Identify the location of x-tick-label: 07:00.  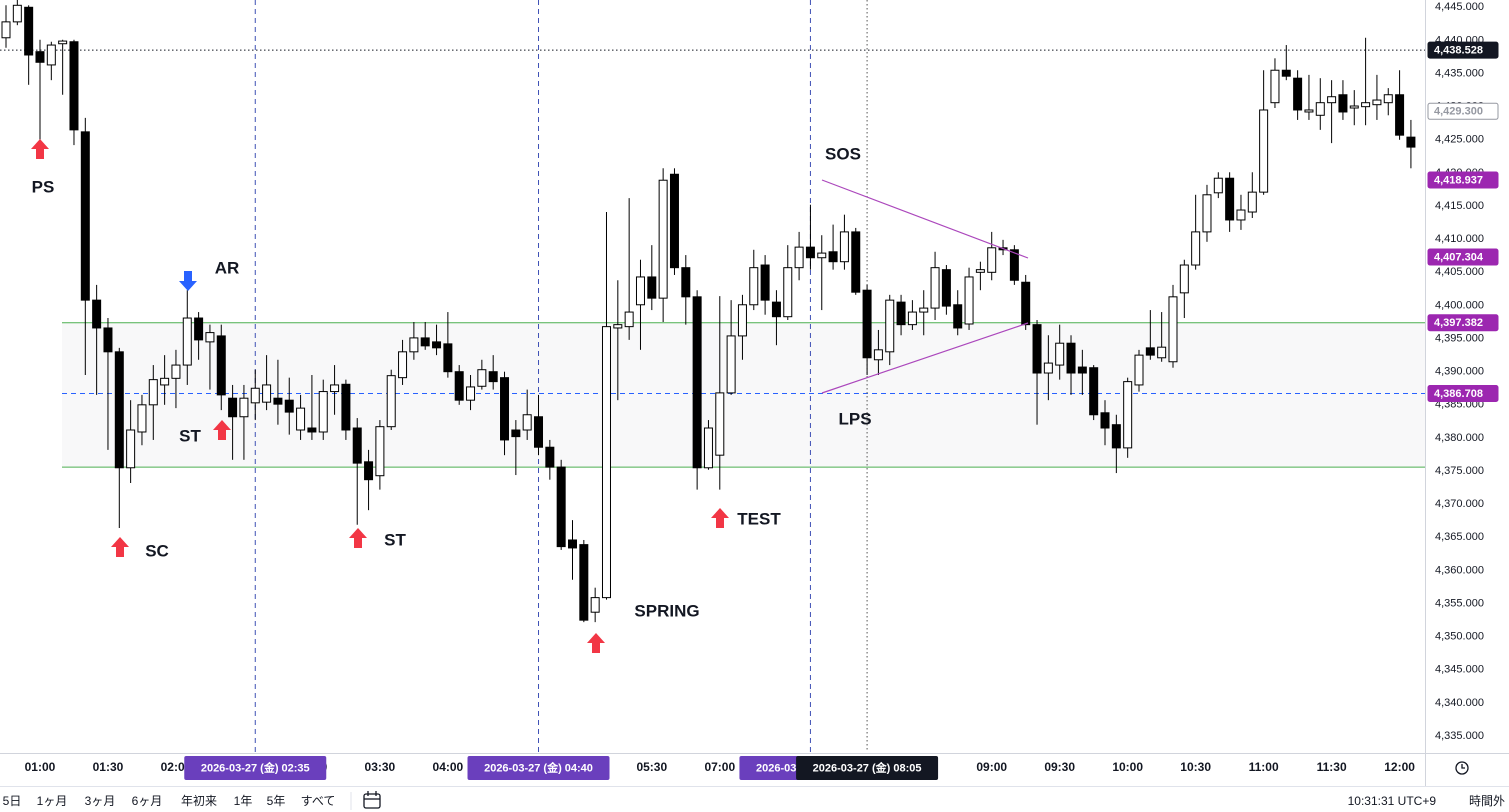
(719, 767).